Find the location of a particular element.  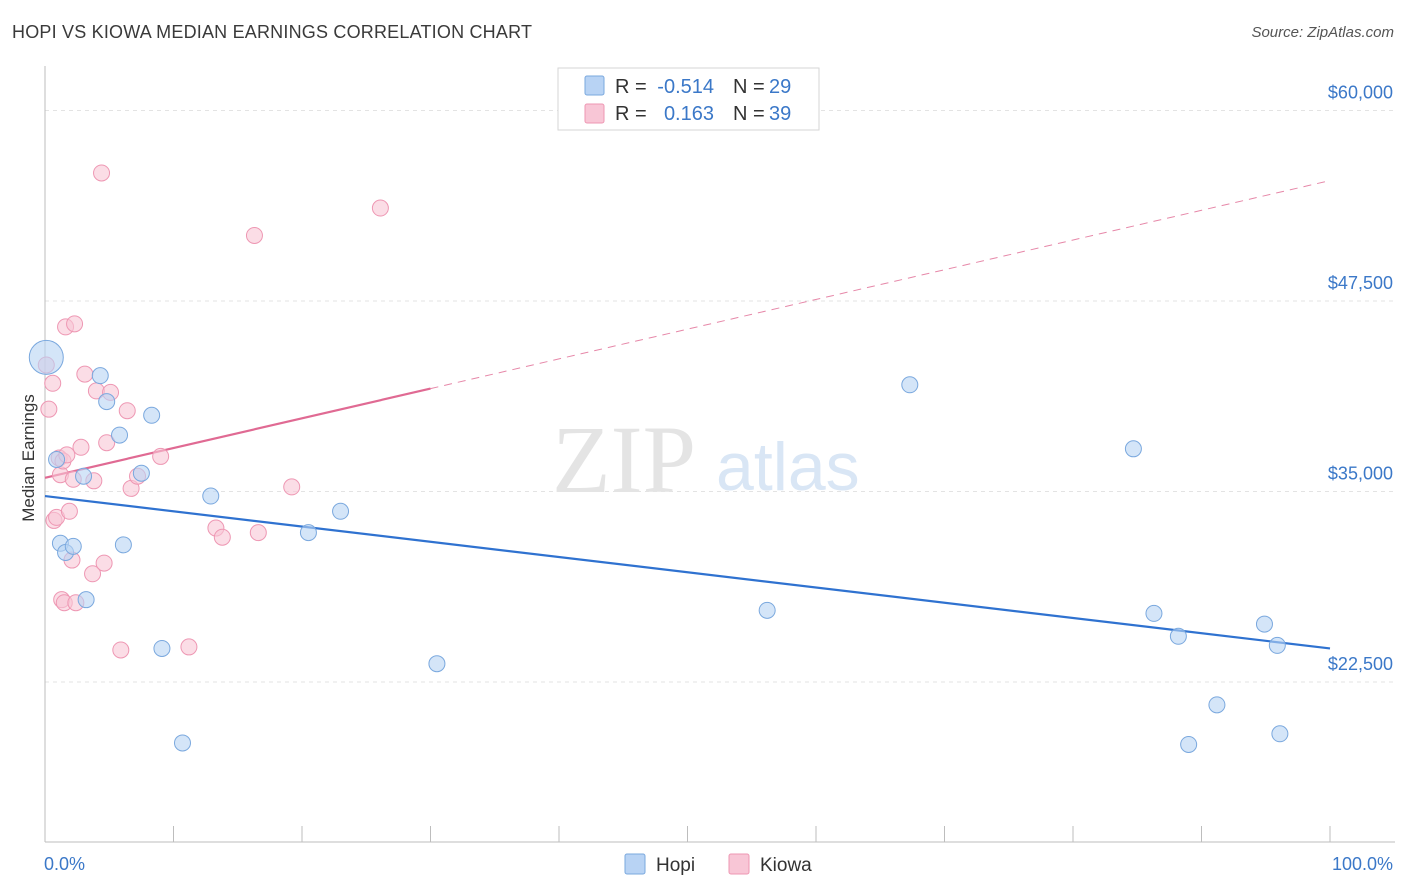

legend-swatch-kiowa is located at coordinates (594, 113).